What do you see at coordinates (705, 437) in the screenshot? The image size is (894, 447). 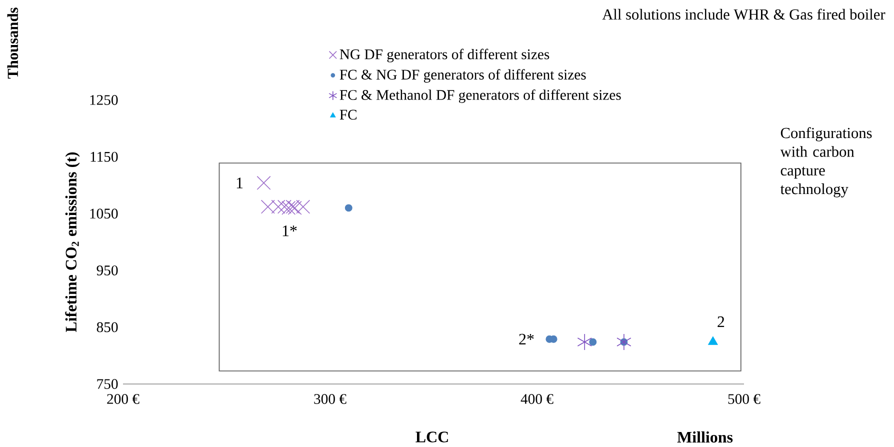 I see `text: Millions` at bounding box center [705, 437].